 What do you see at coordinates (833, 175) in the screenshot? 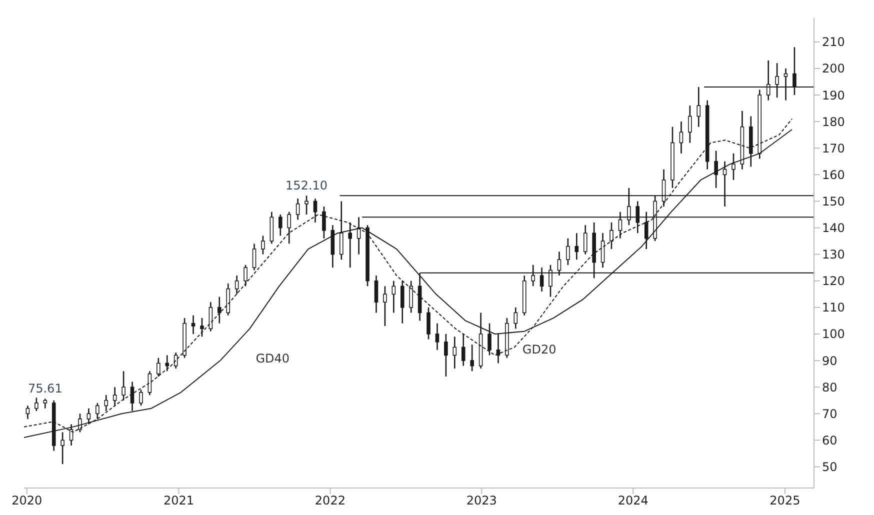
I see `y-tick-label: 160` at bounding box center [833, 175].